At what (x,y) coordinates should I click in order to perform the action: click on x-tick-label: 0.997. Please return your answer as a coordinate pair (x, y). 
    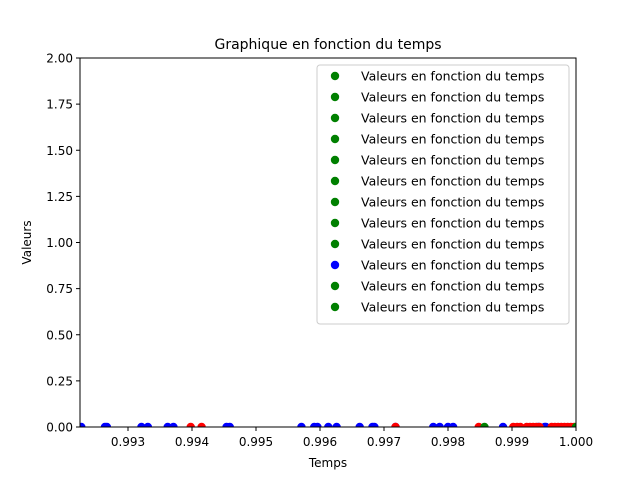
    Looking at the image, I should click on (384, 442).